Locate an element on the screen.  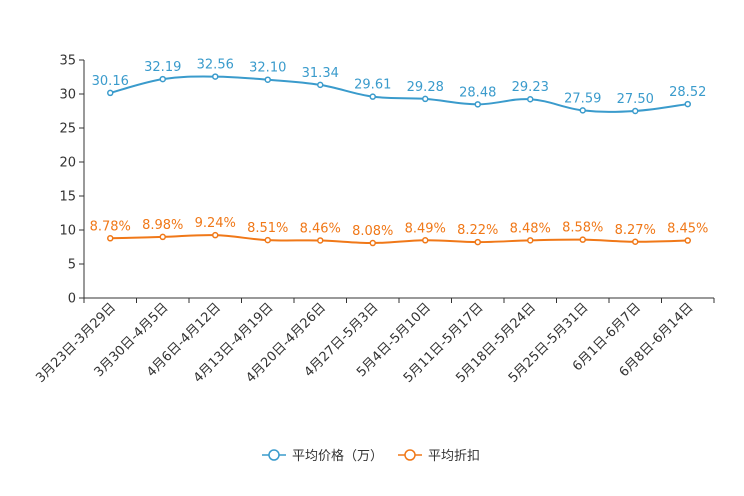
data-label: 8.48% is located at coordinates (530, 228).